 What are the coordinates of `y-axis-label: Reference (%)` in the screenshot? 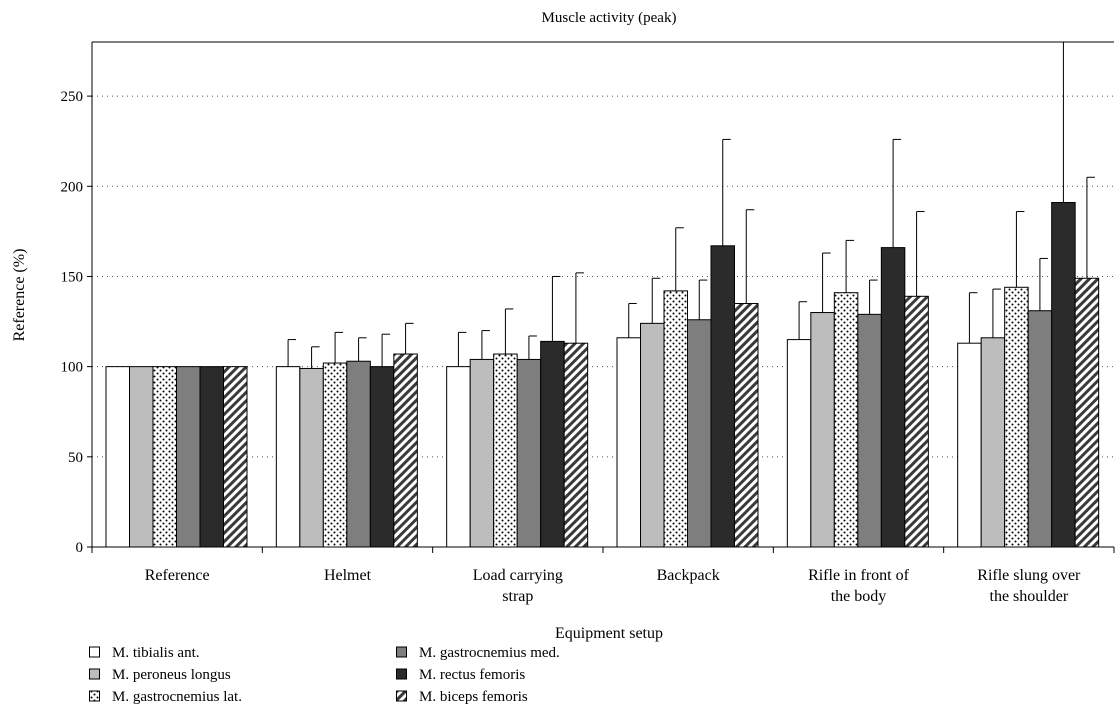 It's located at (19, 295).